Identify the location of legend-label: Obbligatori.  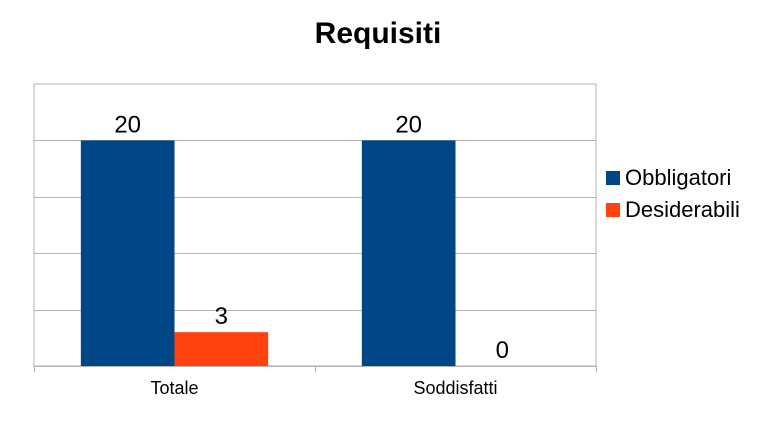
(678, 177).